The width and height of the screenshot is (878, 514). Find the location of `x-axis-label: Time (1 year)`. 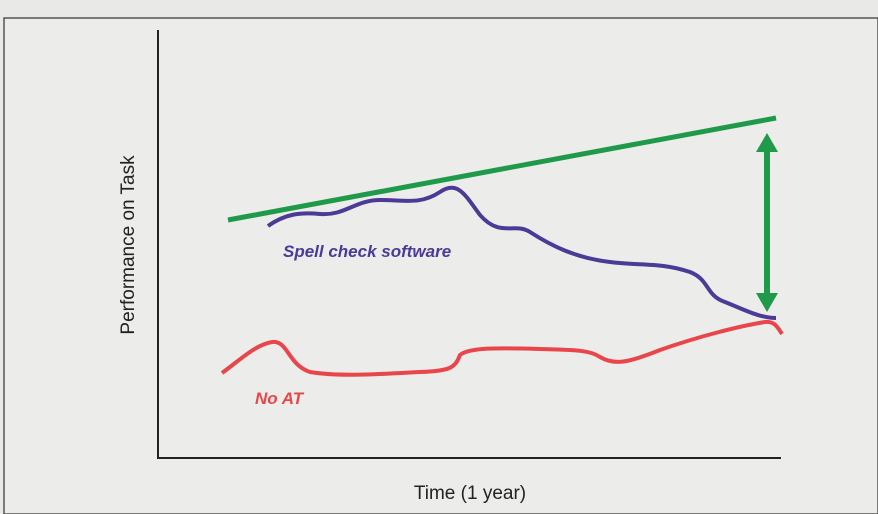

x-axis-label: Time (1 year) is located at coordinates (470, 493).